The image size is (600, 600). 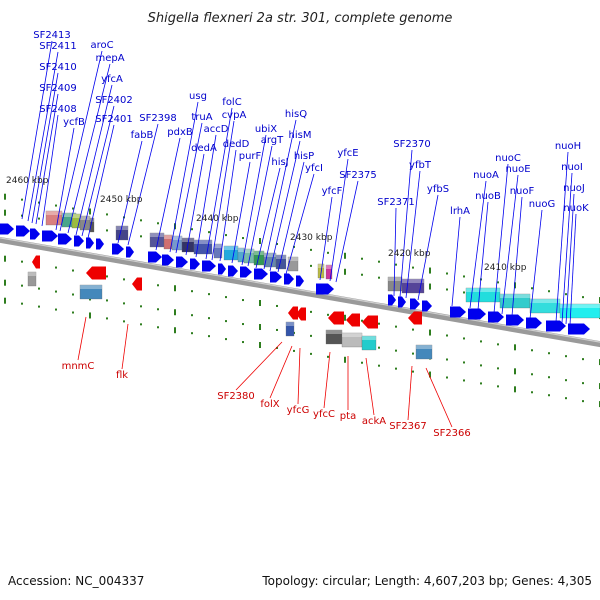 I want to click on gene-label-nuoA: nuoA, so click(x=486, y=175).